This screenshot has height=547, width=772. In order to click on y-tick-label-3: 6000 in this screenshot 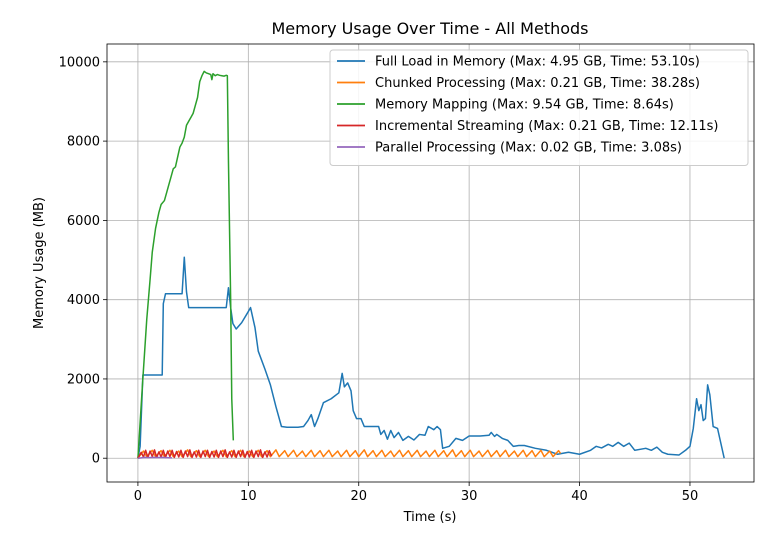, I will do `click(83, 221)`.